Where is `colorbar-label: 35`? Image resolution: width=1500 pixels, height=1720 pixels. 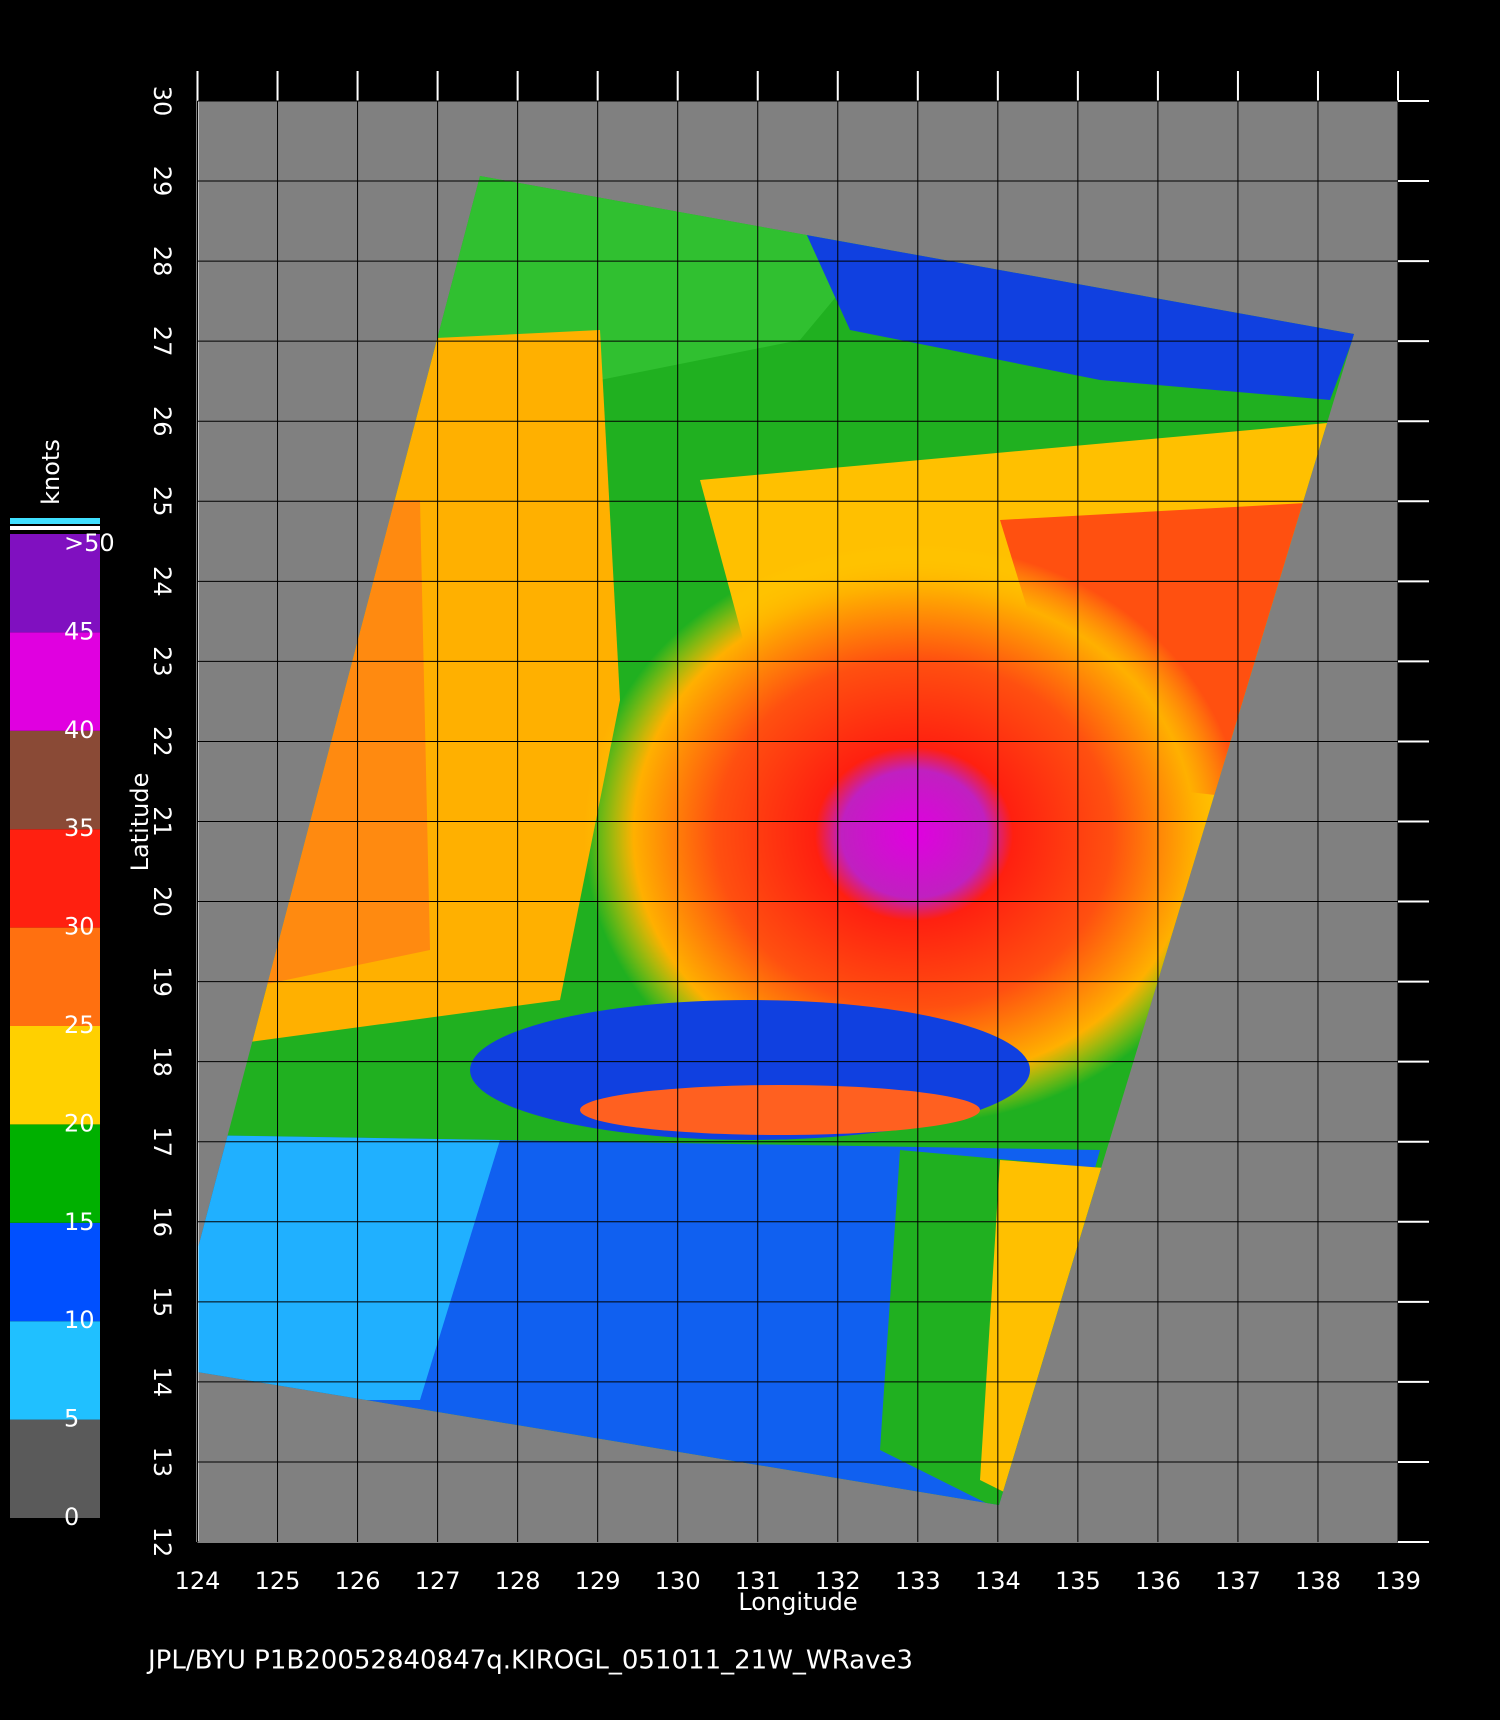
colorbar-label: 35 is located at coordinates (79, 828).